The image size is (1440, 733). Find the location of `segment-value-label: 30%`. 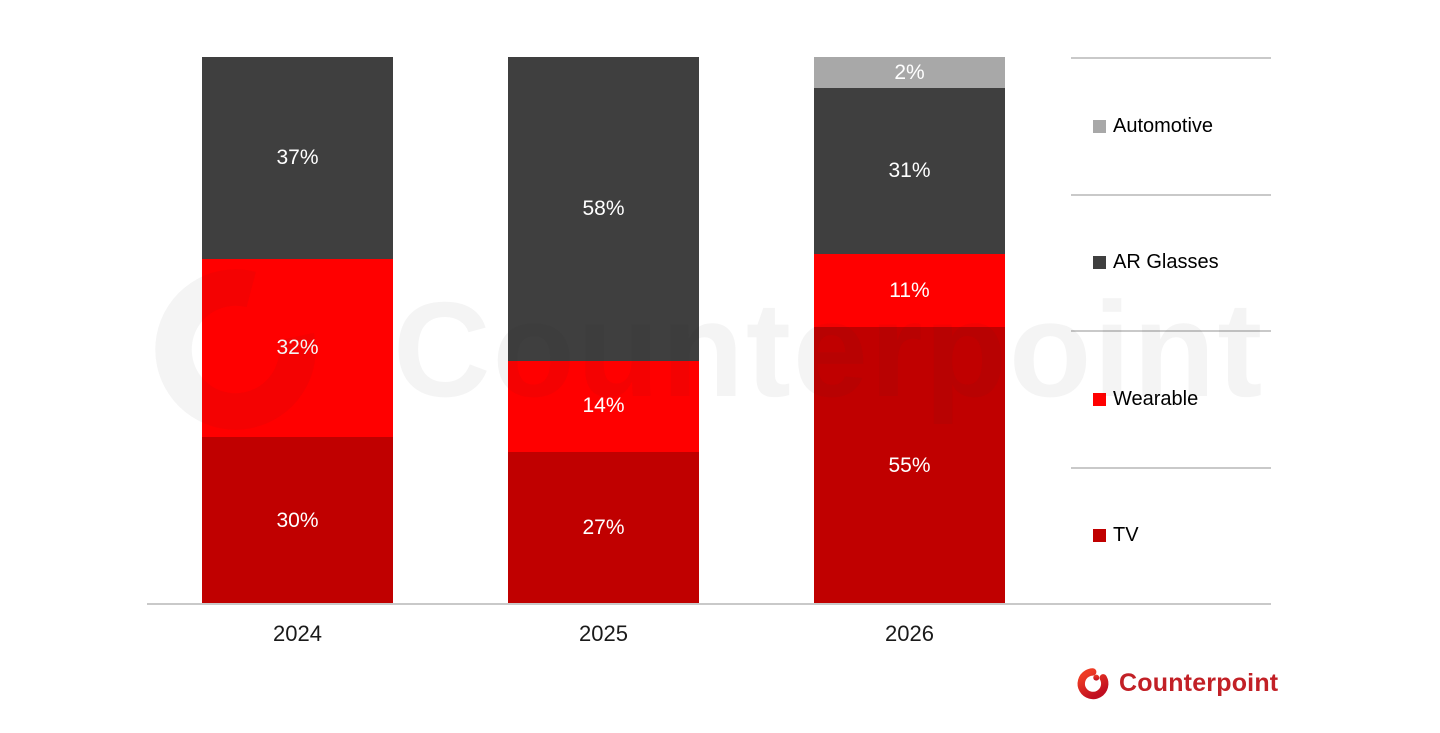

segment-value-label: 30% is located at coordinates (297, 520).